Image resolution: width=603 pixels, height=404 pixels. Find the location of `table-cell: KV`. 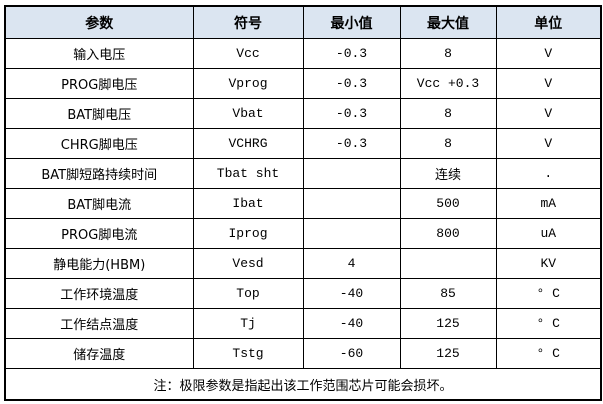

table-cell: KV is located at coordinates (548, 263).